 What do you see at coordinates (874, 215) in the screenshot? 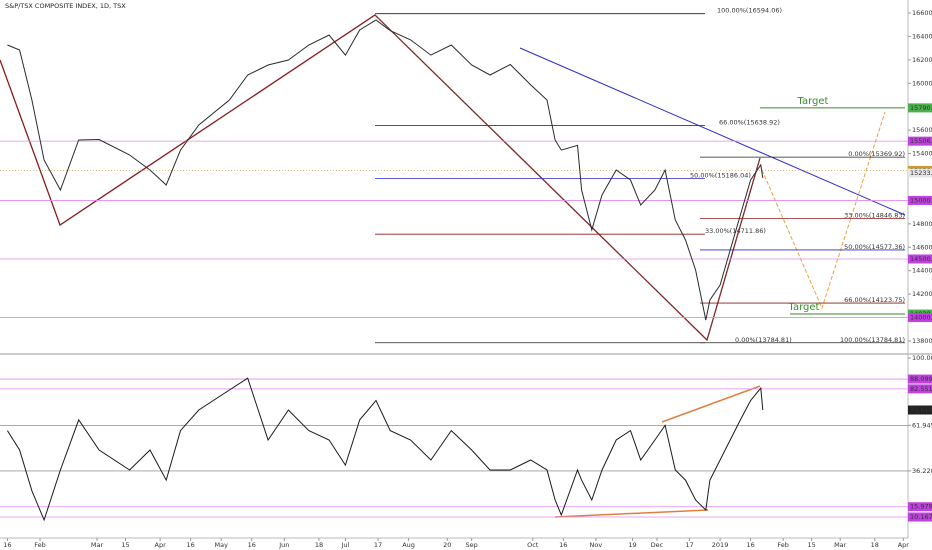
I see `fib-label: 33.00%(14846.83)` at bounding box center [874, 215].